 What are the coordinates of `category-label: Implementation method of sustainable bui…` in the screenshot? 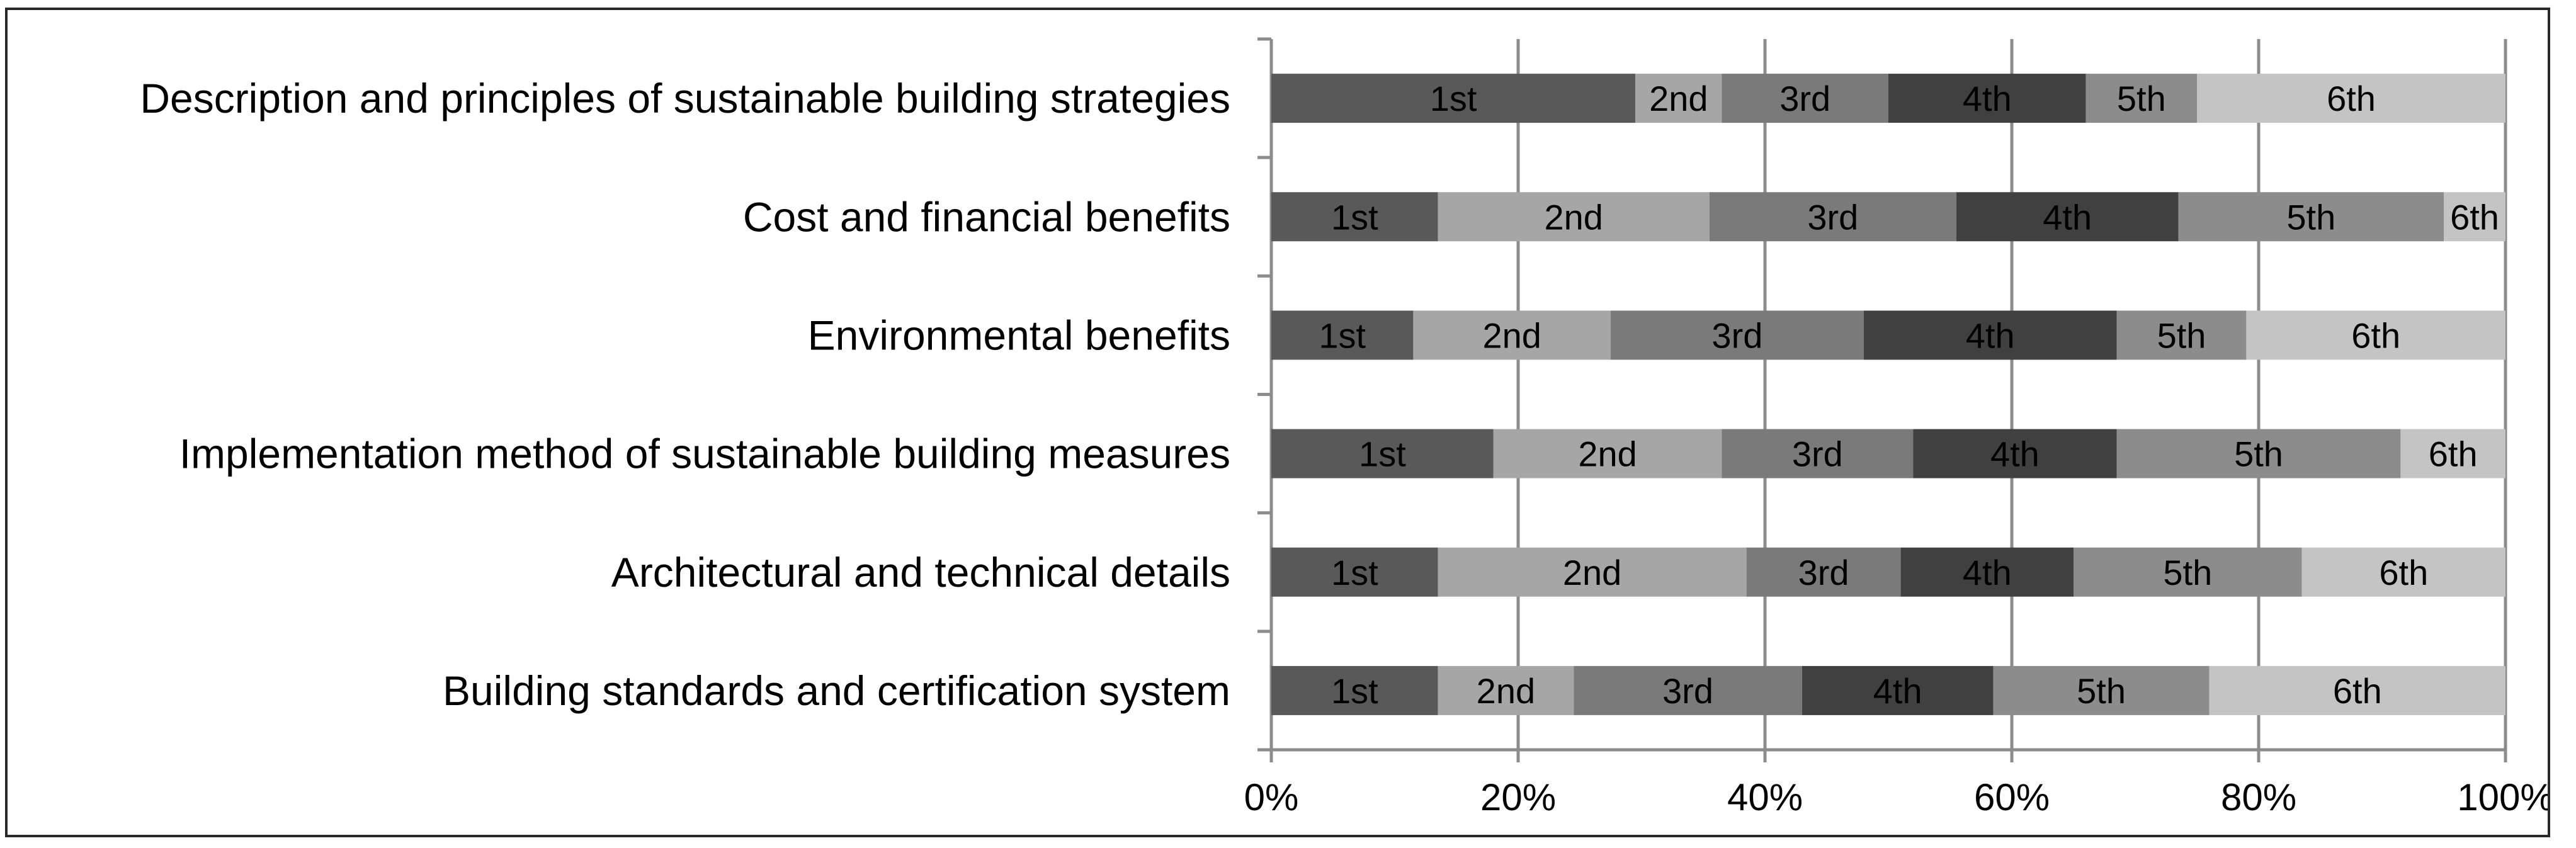 It's located at (704, 454).